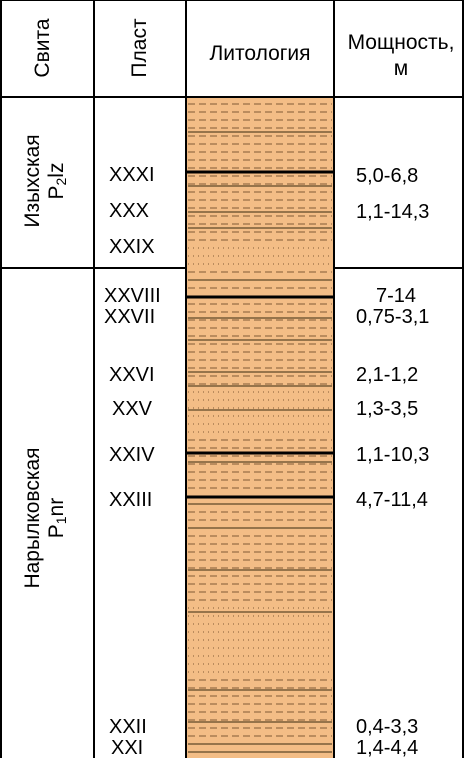 Image resolution: width=464 pixels, height=759 pixels. I want to click on layer-name: XXXI, so click(132, 175).